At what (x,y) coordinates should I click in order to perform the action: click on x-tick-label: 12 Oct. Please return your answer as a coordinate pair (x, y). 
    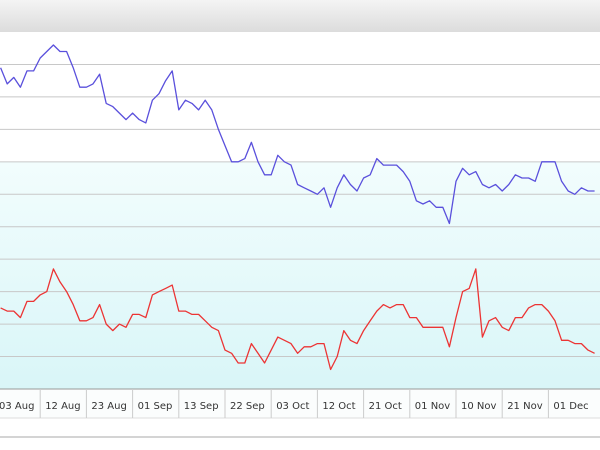
    Looking at the image, I should click on (338, 406).